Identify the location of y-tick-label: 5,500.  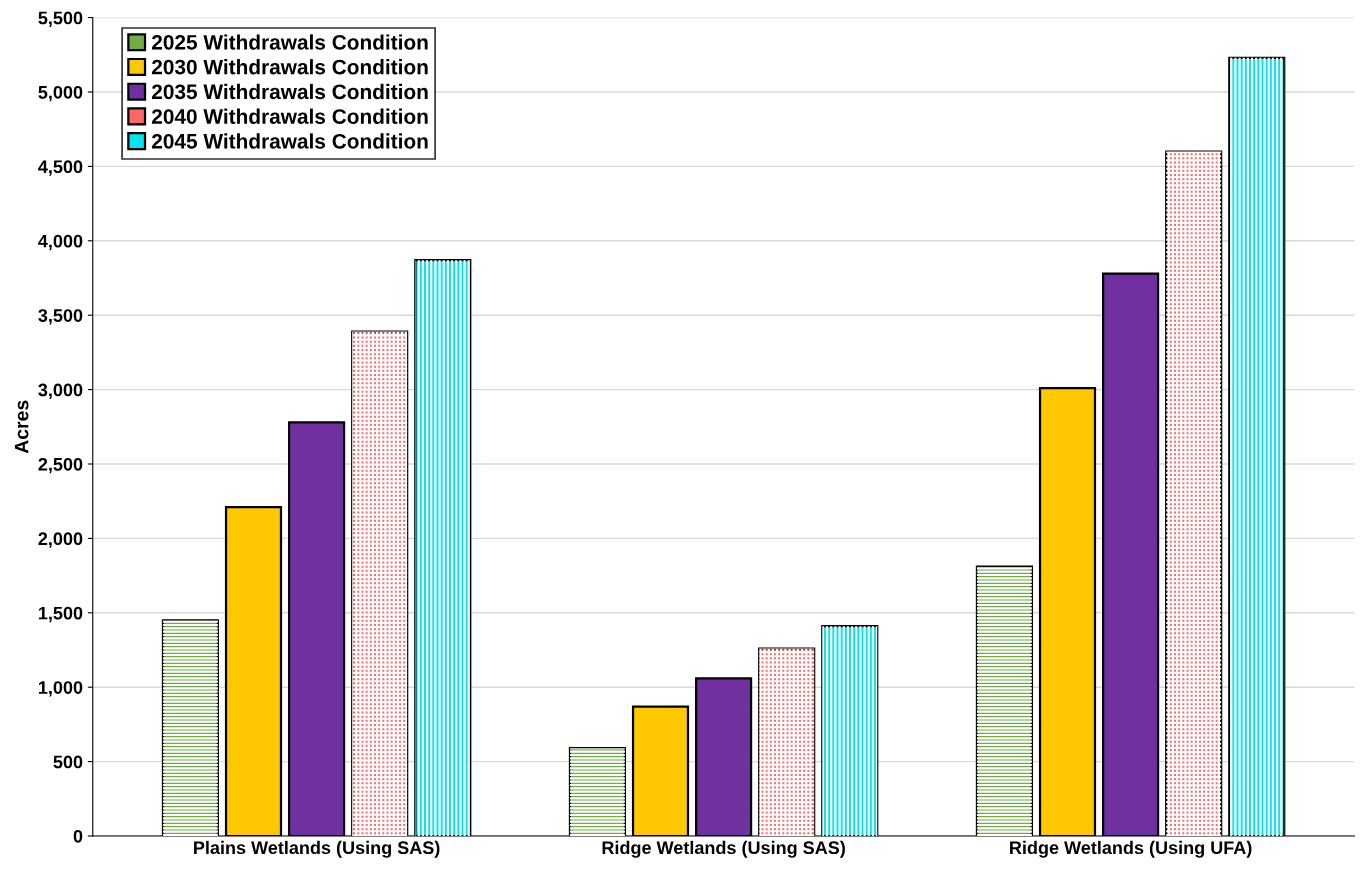
(60, 19).